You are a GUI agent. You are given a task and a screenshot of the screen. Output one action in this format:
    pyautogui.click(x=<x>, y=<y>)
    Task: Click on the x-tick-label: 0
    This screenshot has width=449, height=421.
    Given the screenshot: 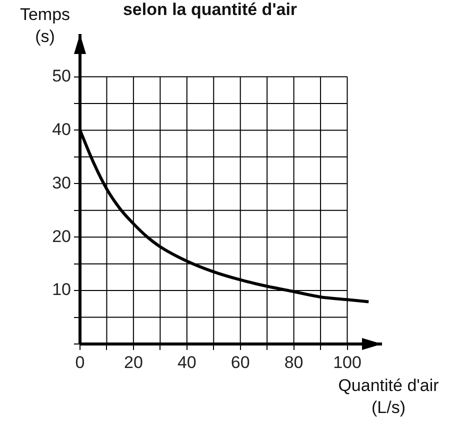 What is the action you would take?
    pyautogui.click(x=80, y=362)
    